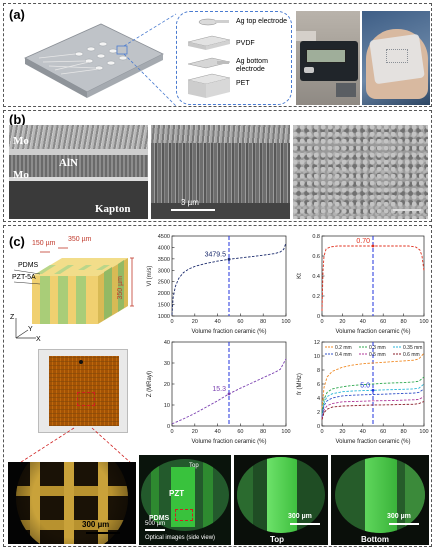 Image resolution: width=435 pixels, height=550 pixels. I want to click on chart-0-ytick-label-4: 3000, so click(164, 271).